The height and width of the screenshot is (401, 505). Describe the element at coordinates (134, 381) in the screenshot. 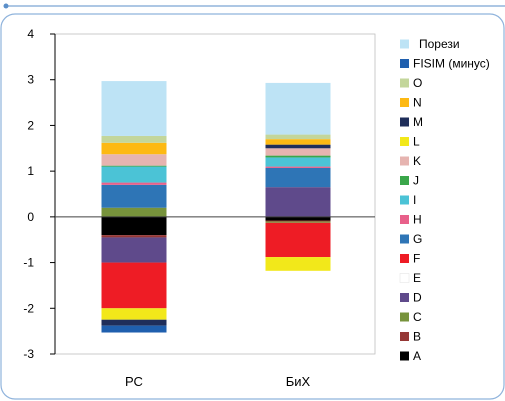

I see `x-category-label: РС` at that location.